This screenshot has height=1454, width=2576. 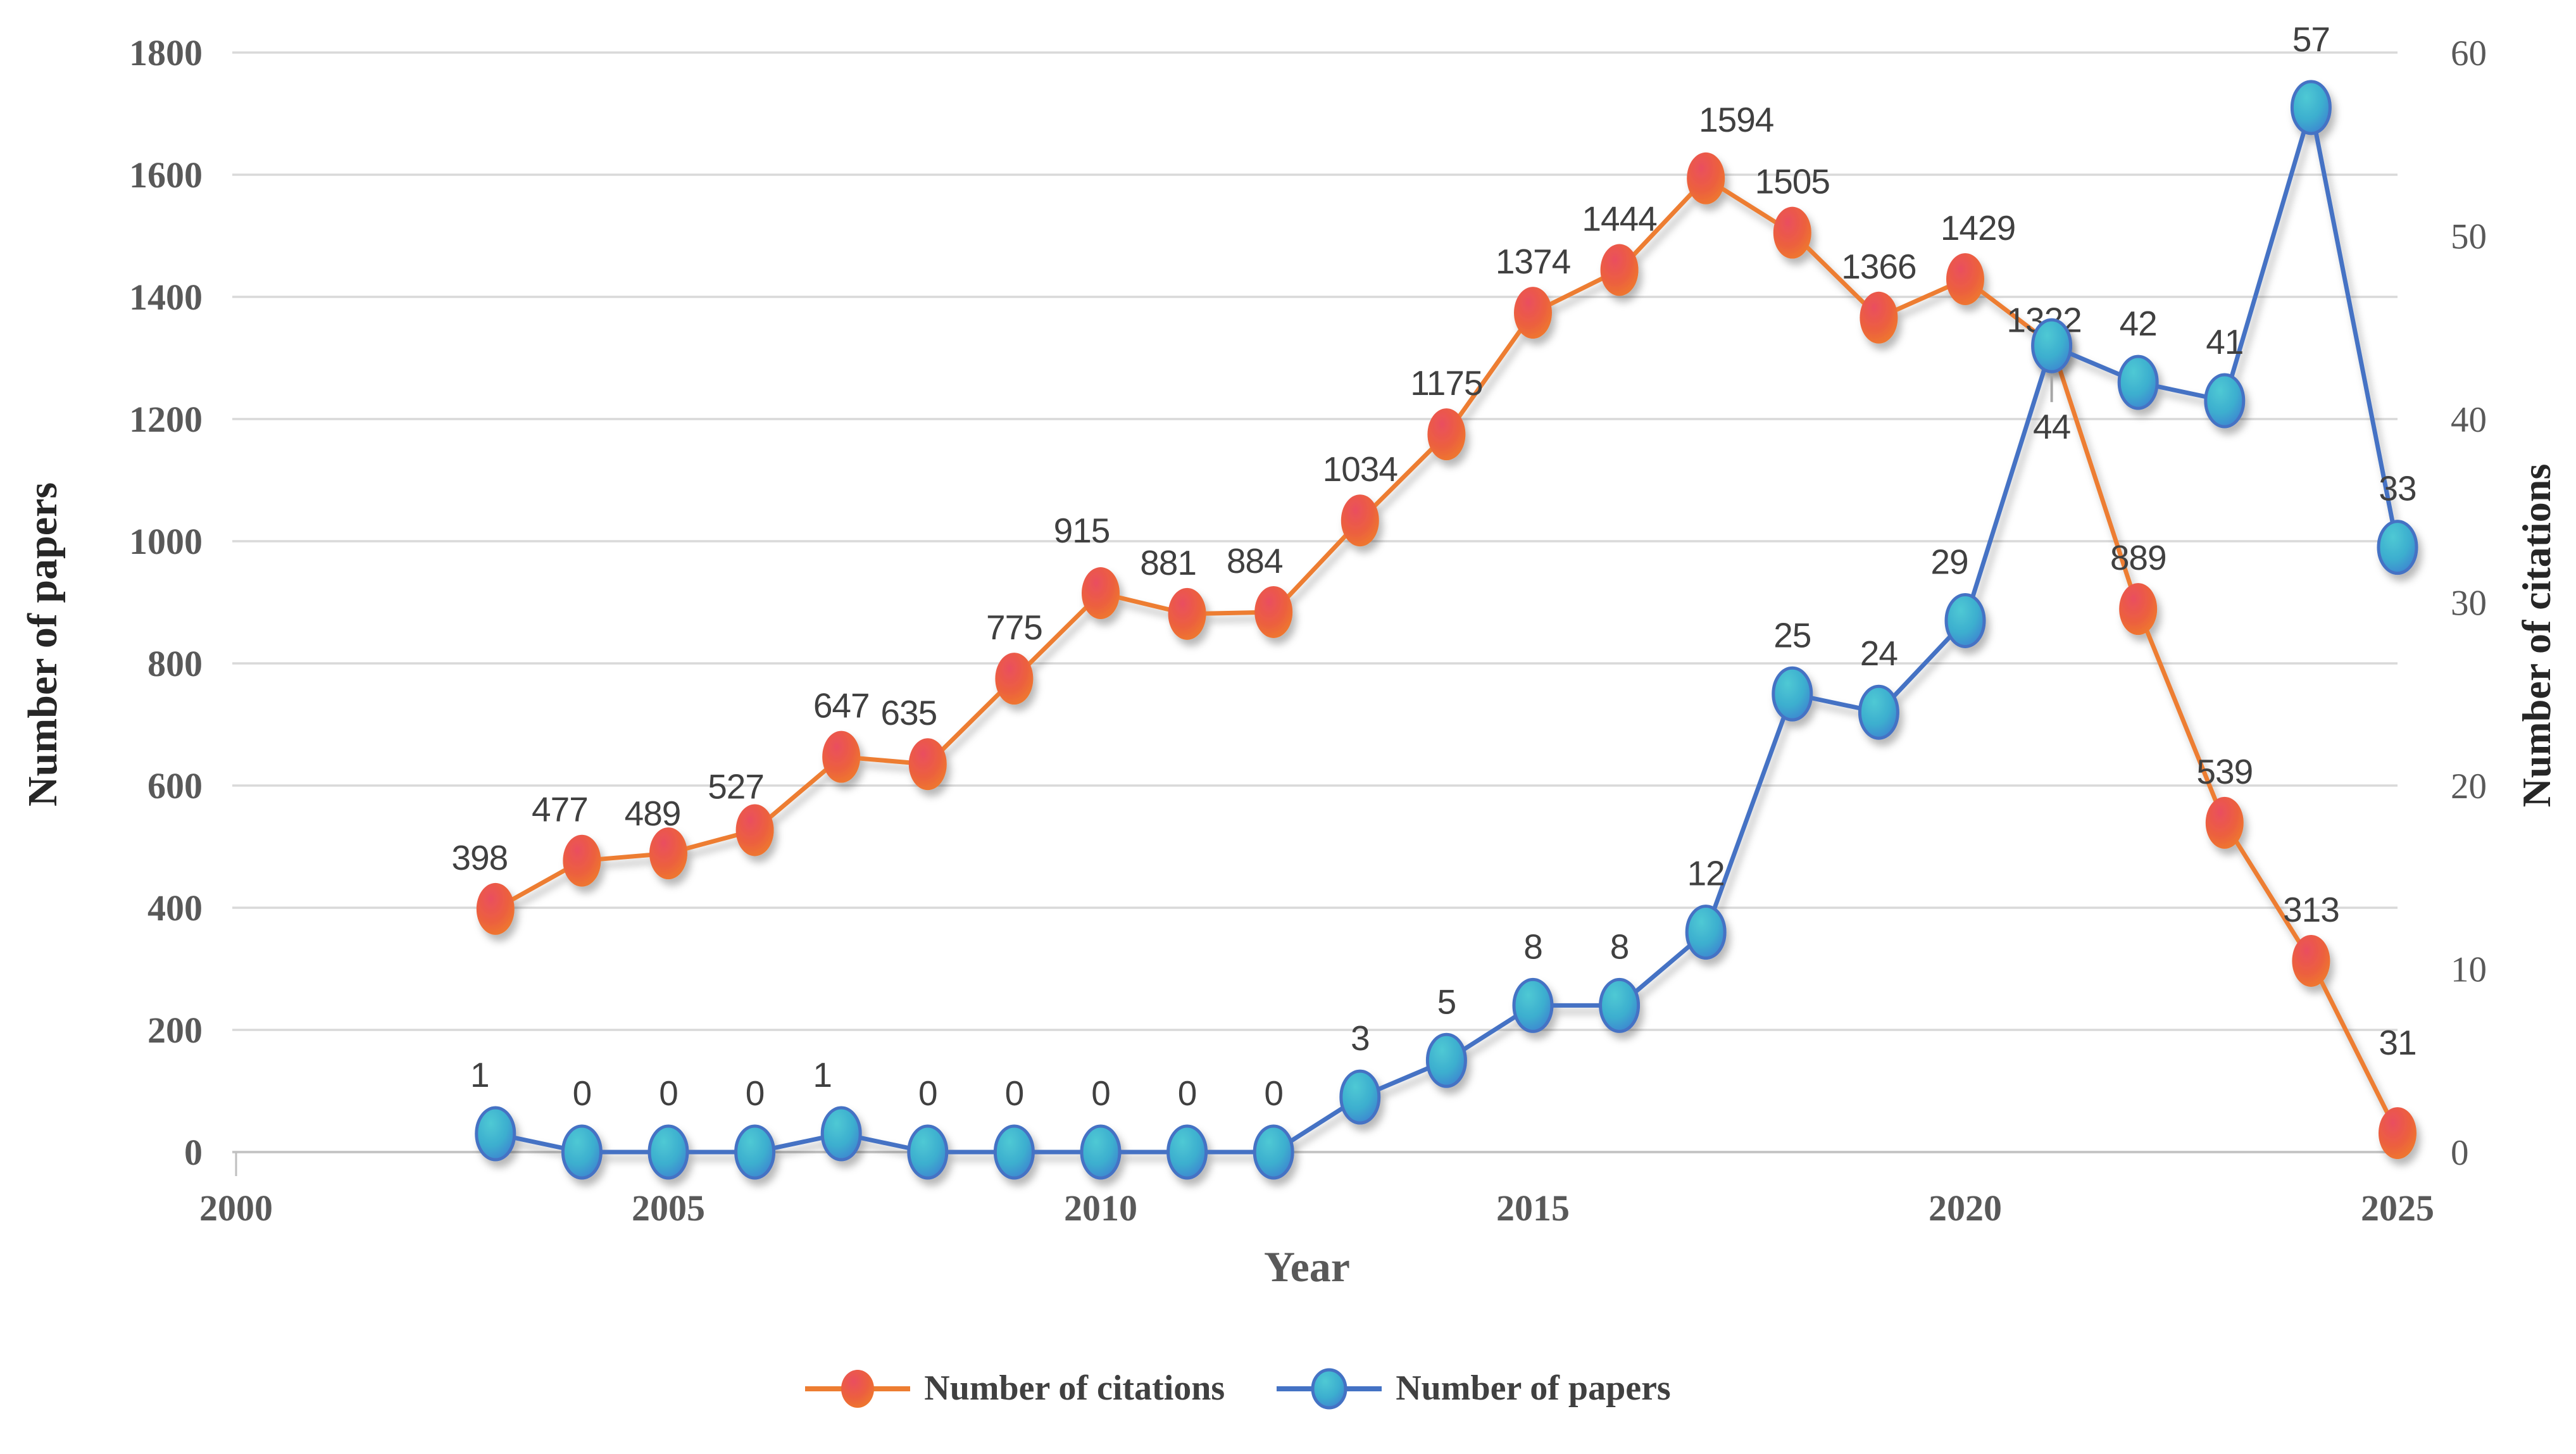 What do you see at coordinates (1360, 1038) in the screenshot?
I see `data-label: 3` at bounding box center [1360, 1038].